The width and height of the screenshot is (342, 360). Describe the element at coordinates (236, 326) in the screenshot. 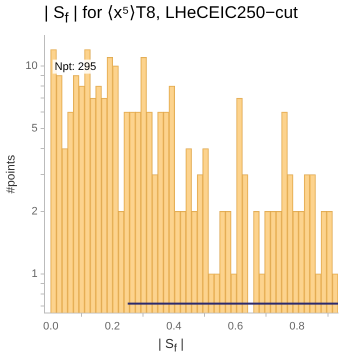

I see `x-tick-label: 0.6` at that location.